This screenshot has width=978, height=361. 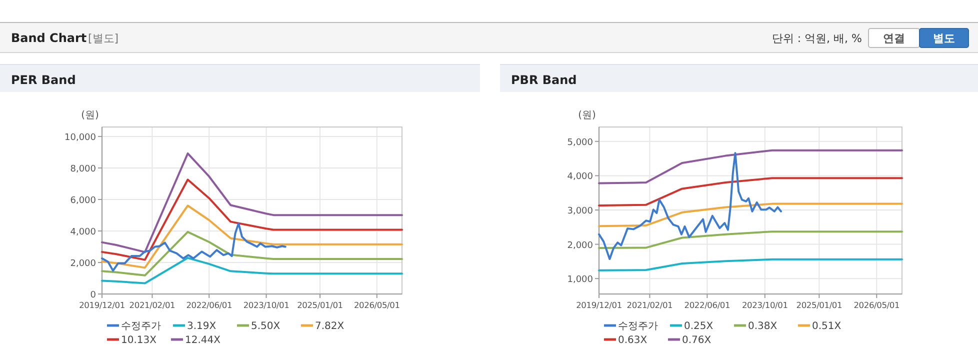 I want to click on y-tick-label: 8,000, so click(x=83, y=169).